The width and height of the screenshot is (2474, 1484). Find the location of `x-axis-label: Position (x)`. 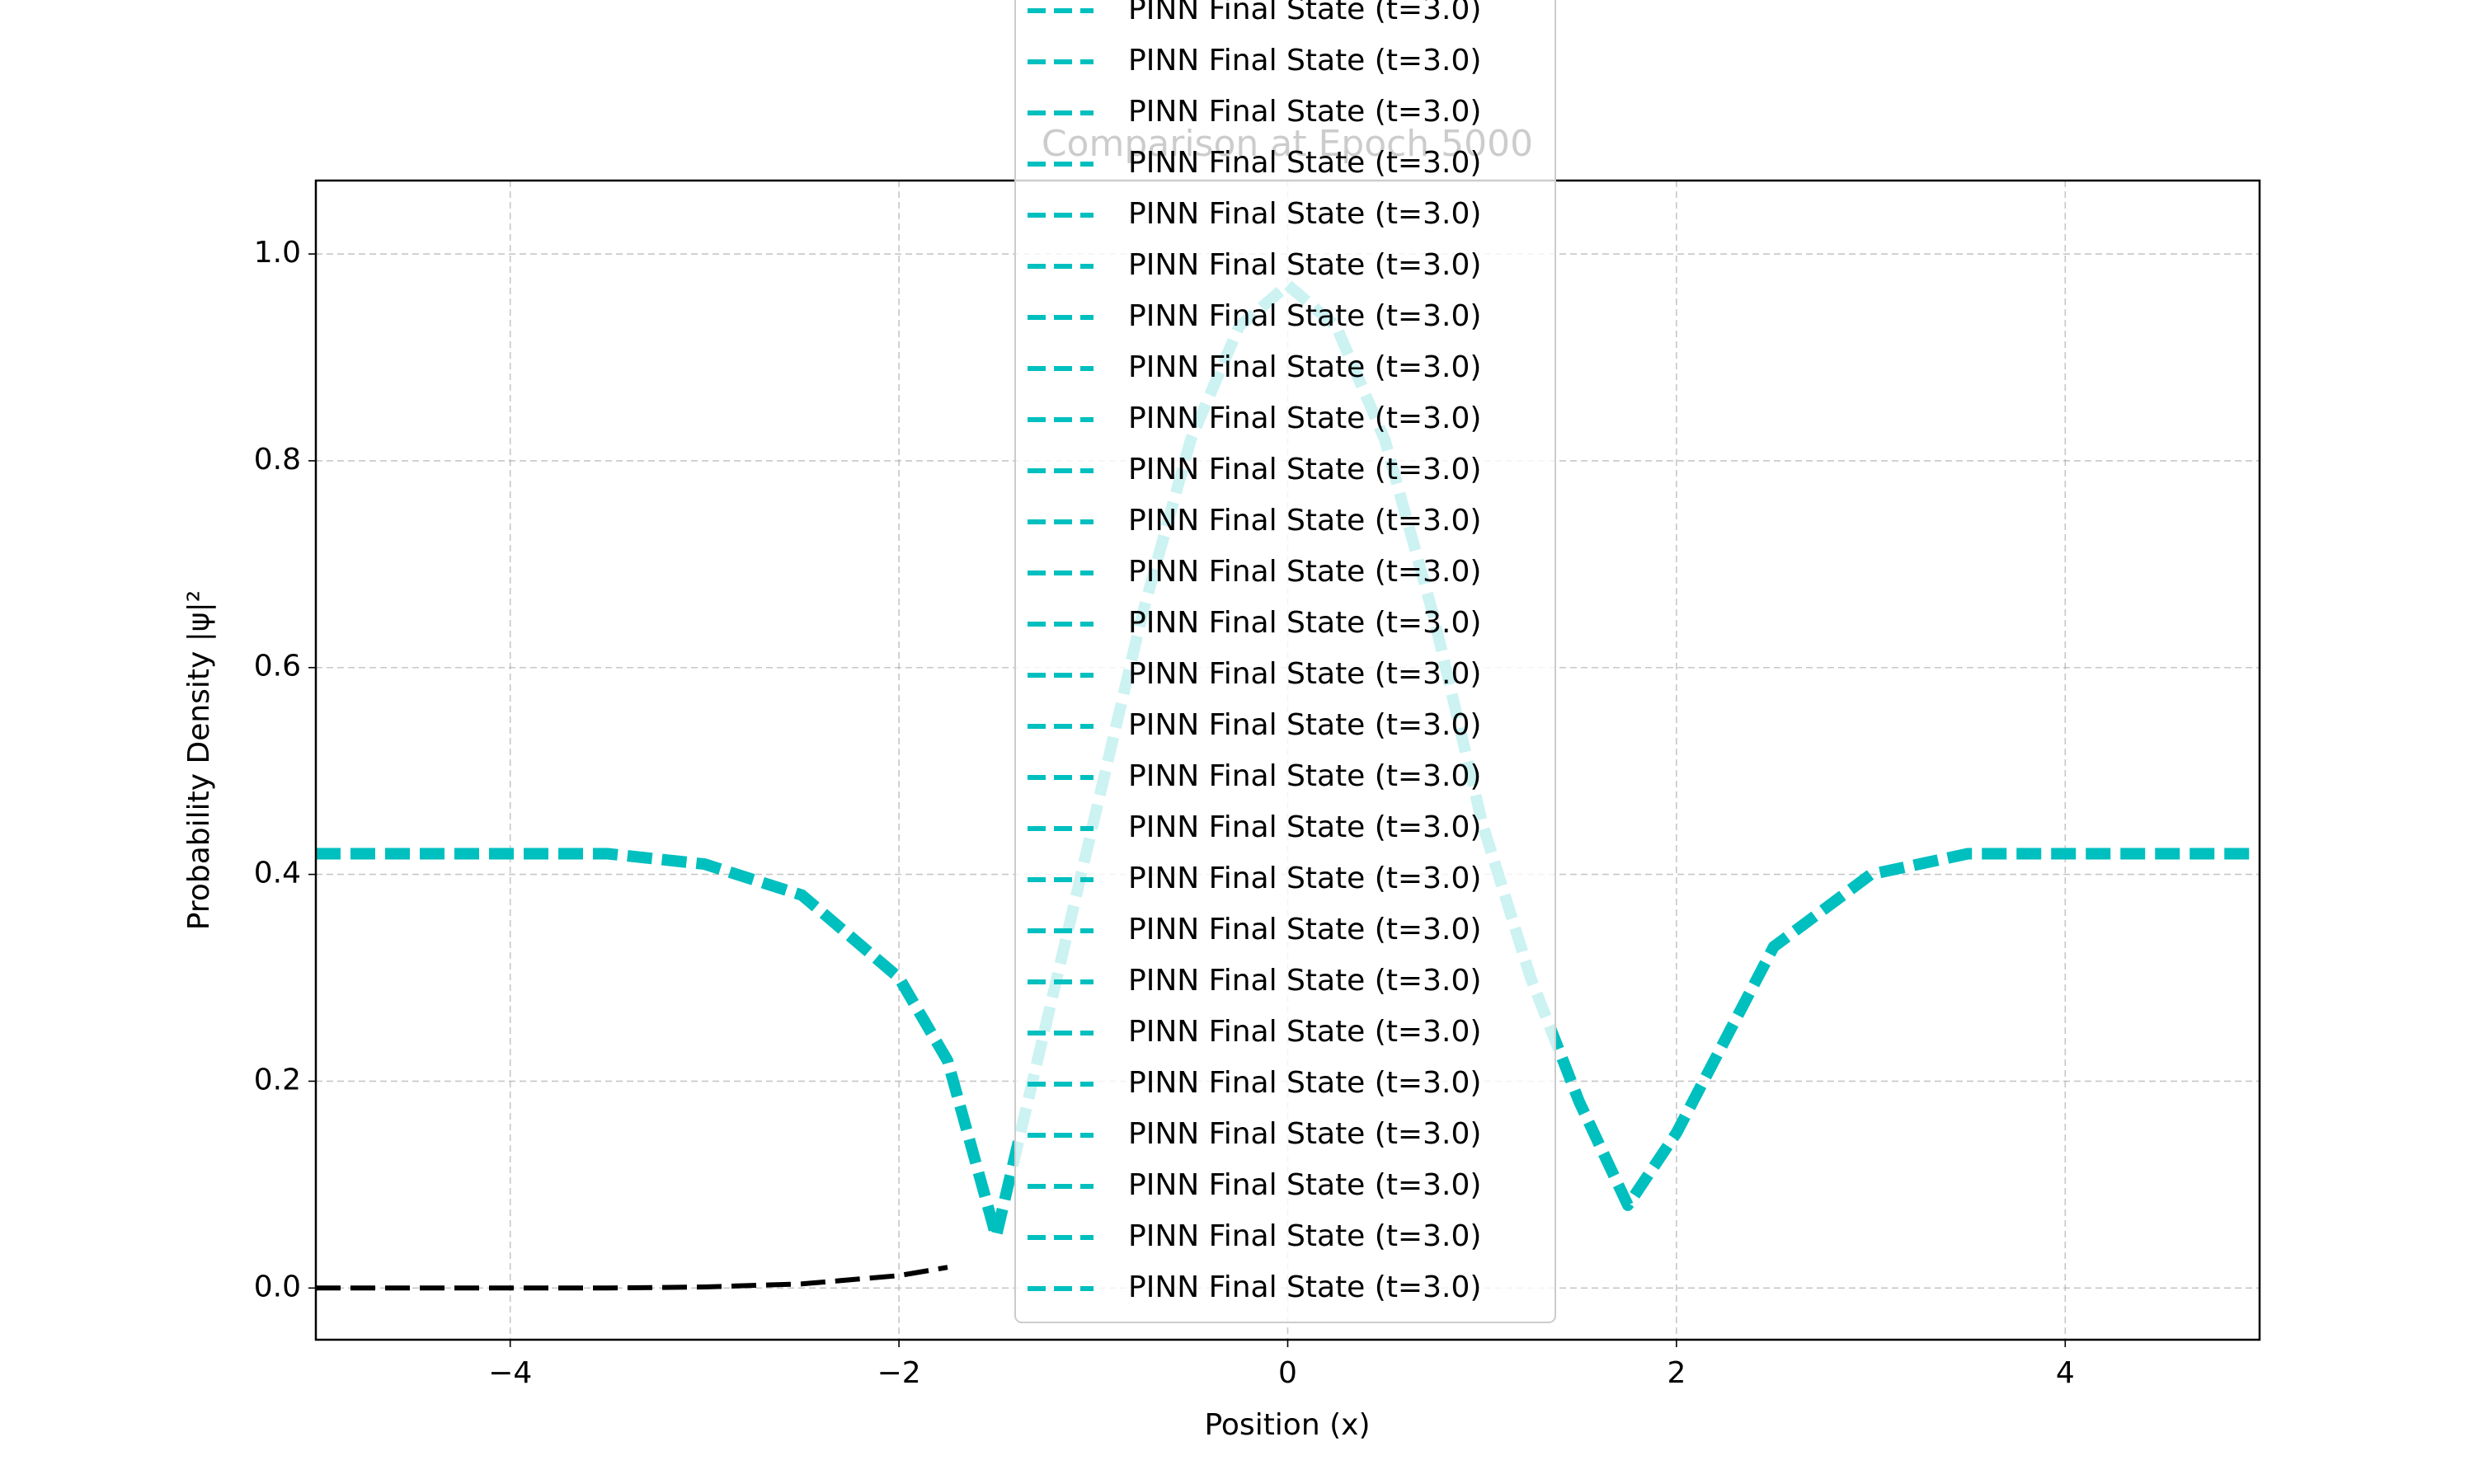

x-axis-label: Position (x) is located at coordinates (1287, 1425).